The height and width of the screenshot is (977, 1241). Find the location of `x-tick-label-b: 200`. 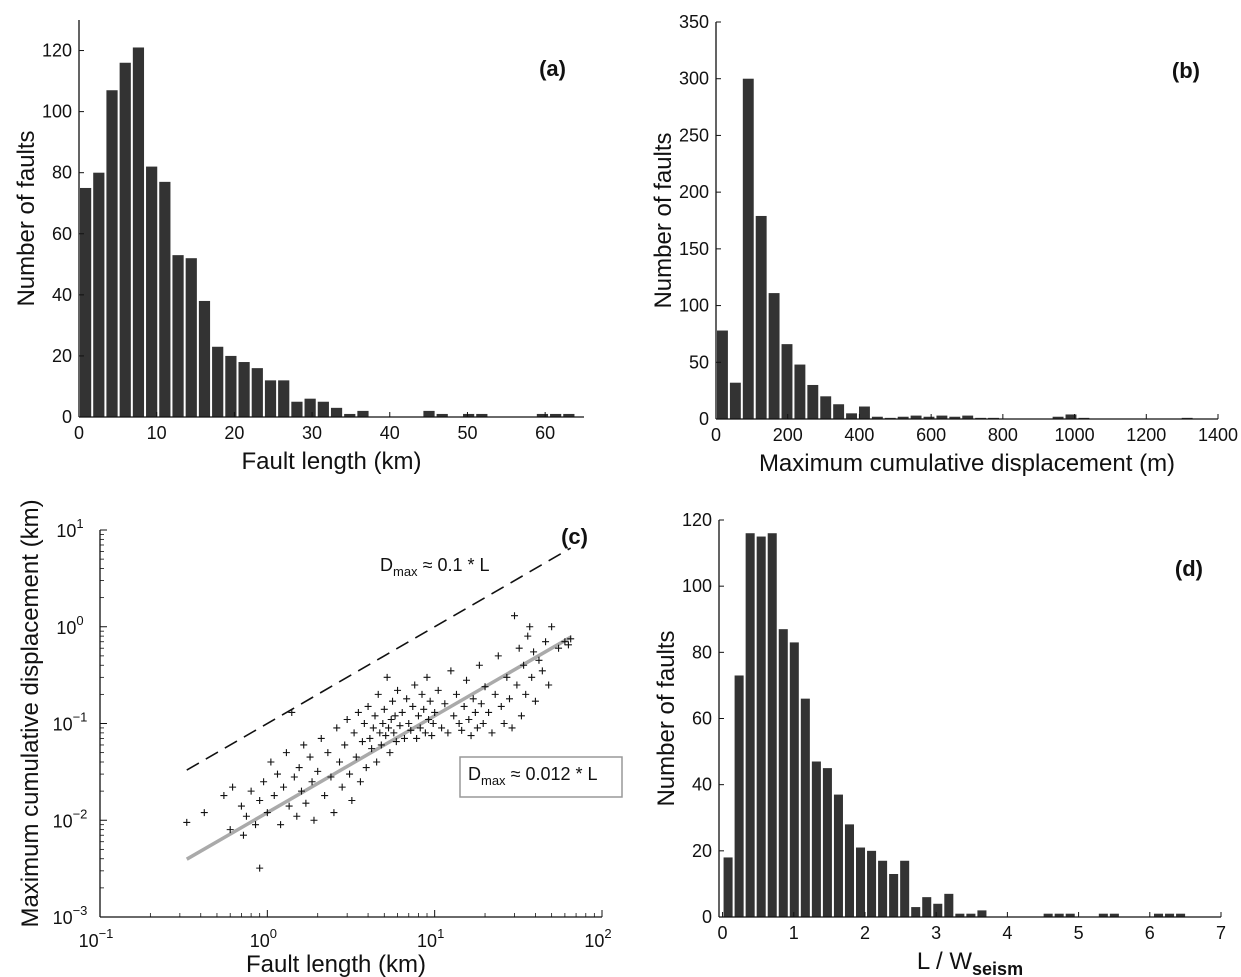

x-tick-label-b: 200 is located at coordinates (788, 435).